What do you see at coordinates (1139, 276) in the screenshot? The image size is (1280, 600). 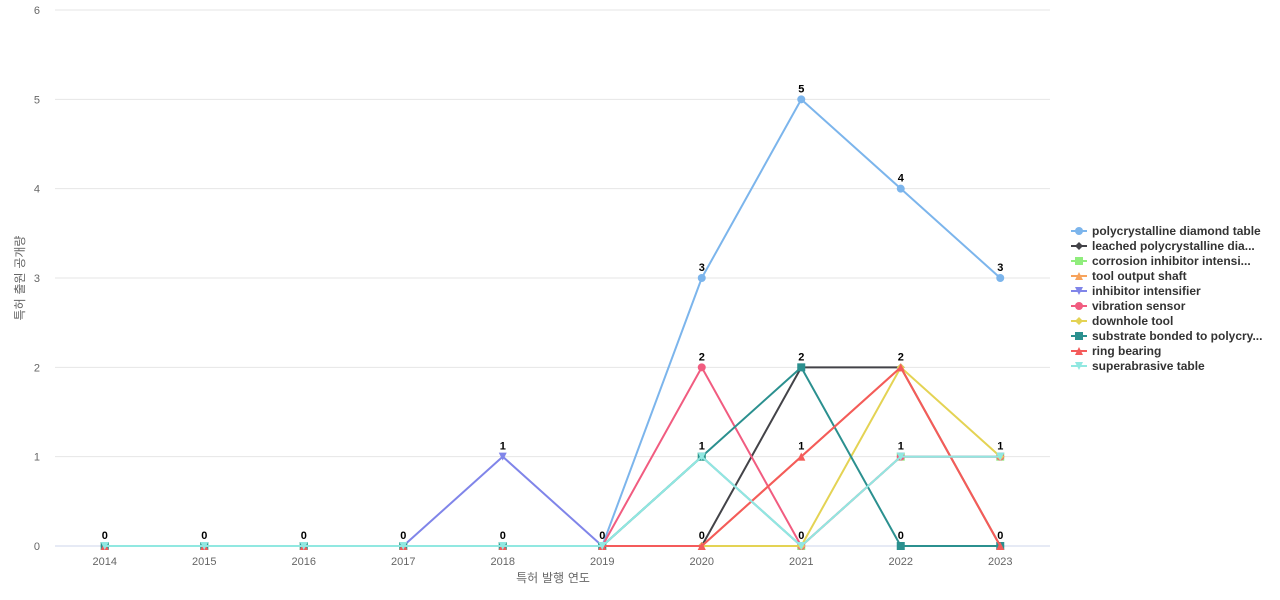 I see `legend-label: tool output shaft` at bounding box center [1139, 276].